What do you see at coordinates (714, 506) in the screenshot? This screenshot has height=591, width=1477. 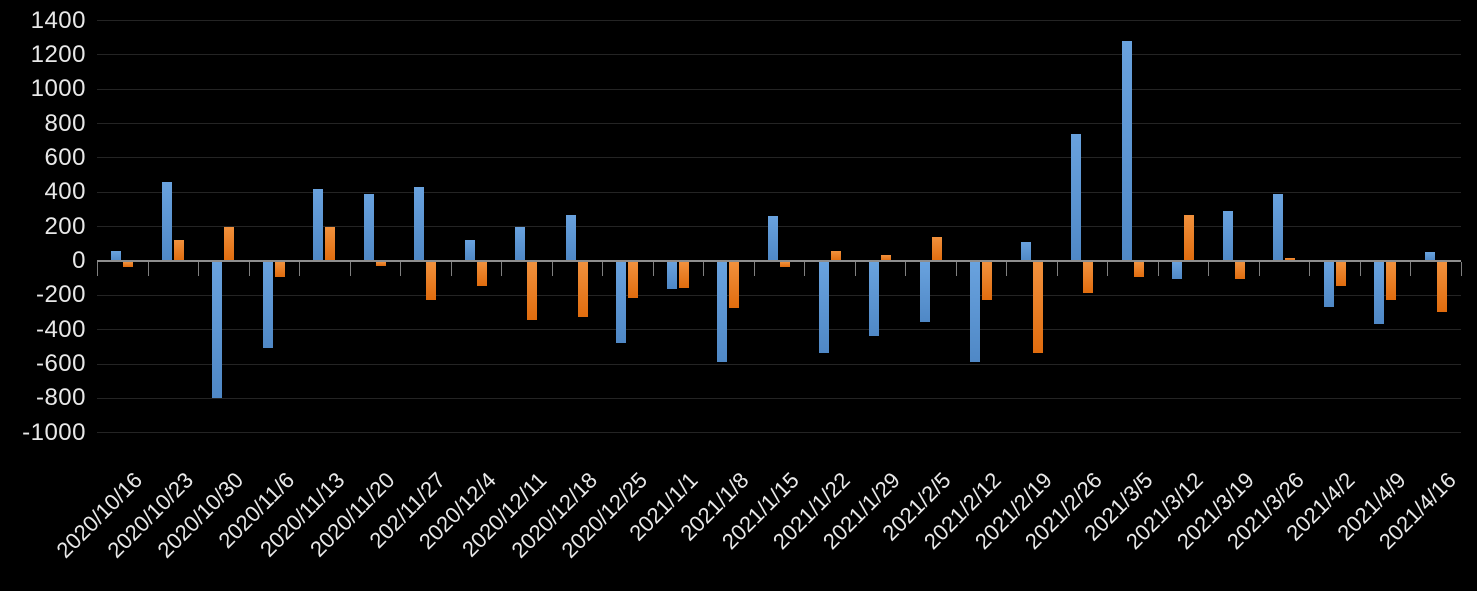 I see `x-tick-label-text: 2021/1/8` at bounding box center [714, 506].